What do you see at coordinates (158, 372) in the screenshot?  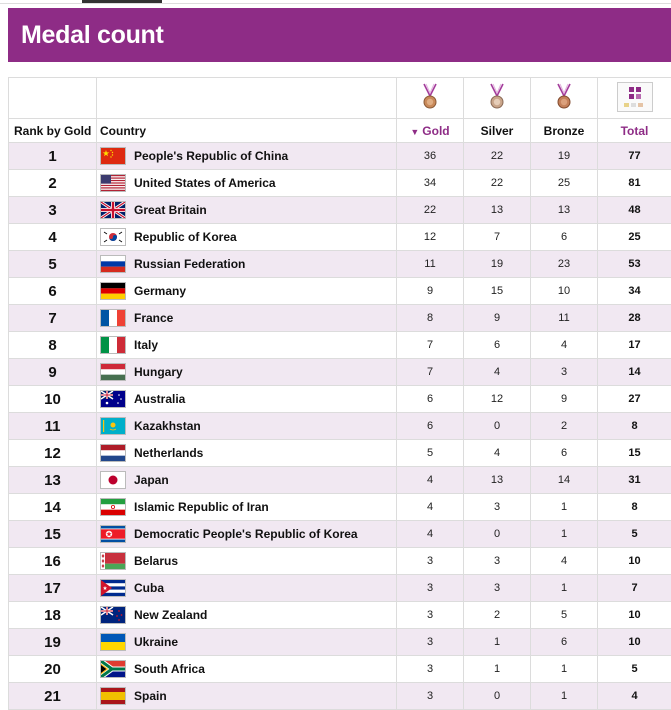 I see `country-name: Hungary` at bounding box center [158, 372].